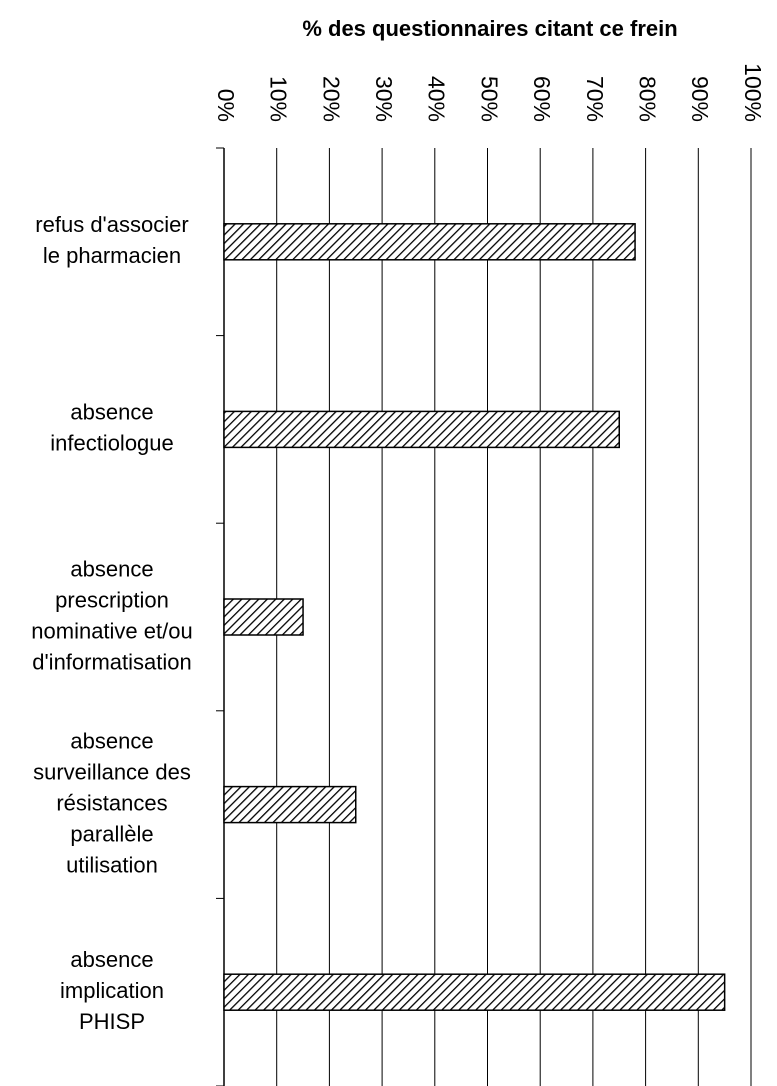 The width and height of the screenshot is (777, 1086). I want to click on x-tick-label: 80%, so click(648, 99).